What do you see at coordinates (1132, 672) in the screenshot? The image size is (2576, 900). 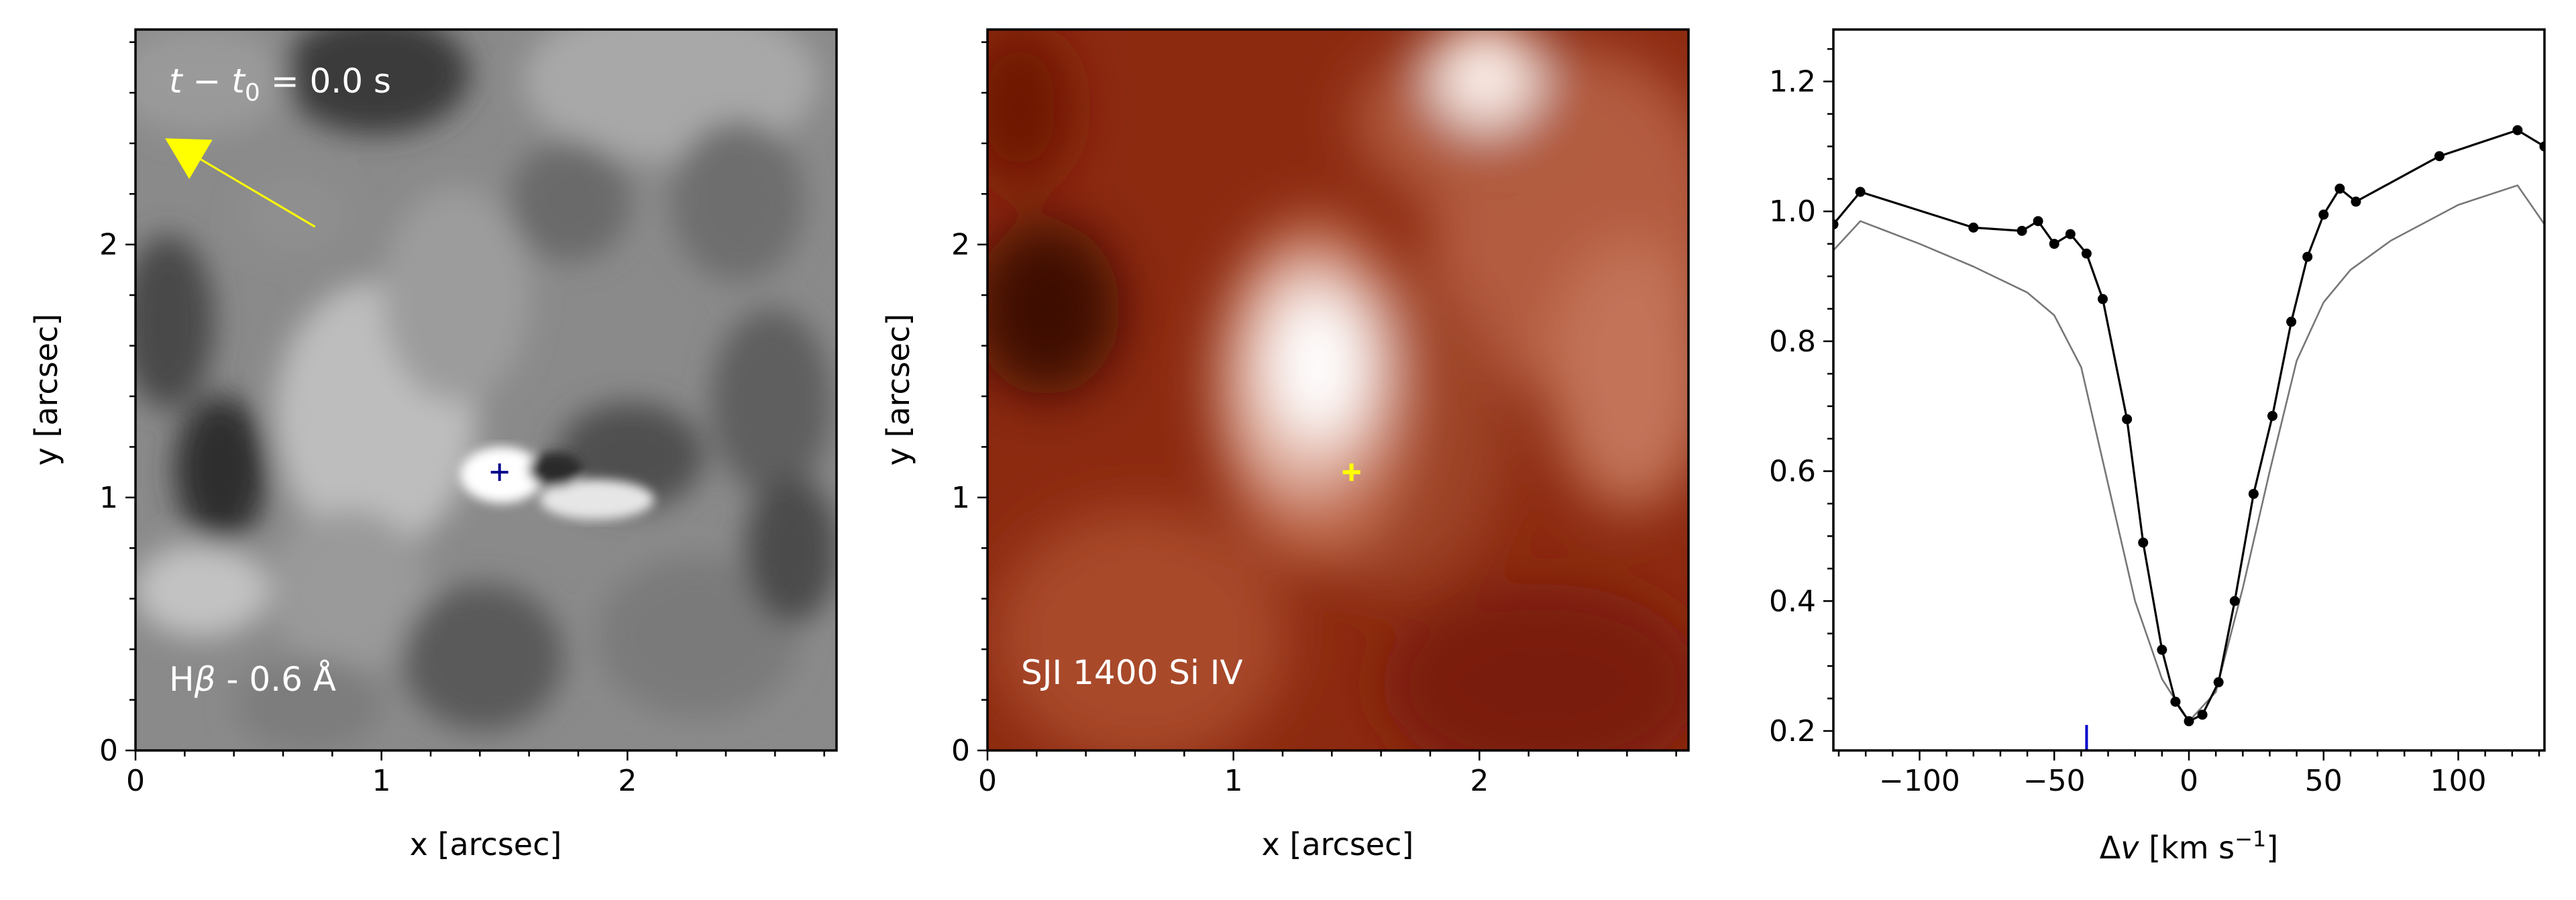 I see `sji1400-label: SJI 1400 Si IV` at bounding box center [1132, 672].